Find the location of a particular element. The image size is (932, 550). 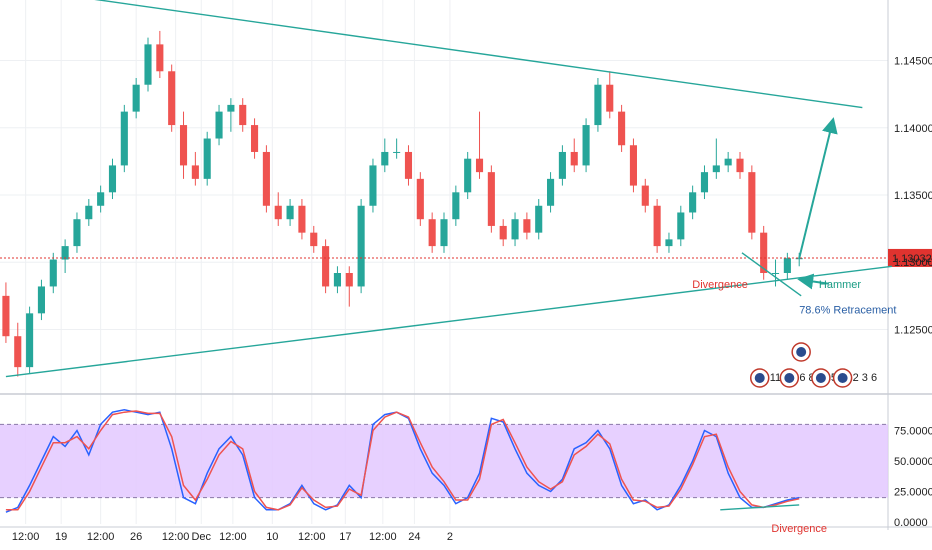

time-axis-tick: 2 is located at coordinates (450, 537).